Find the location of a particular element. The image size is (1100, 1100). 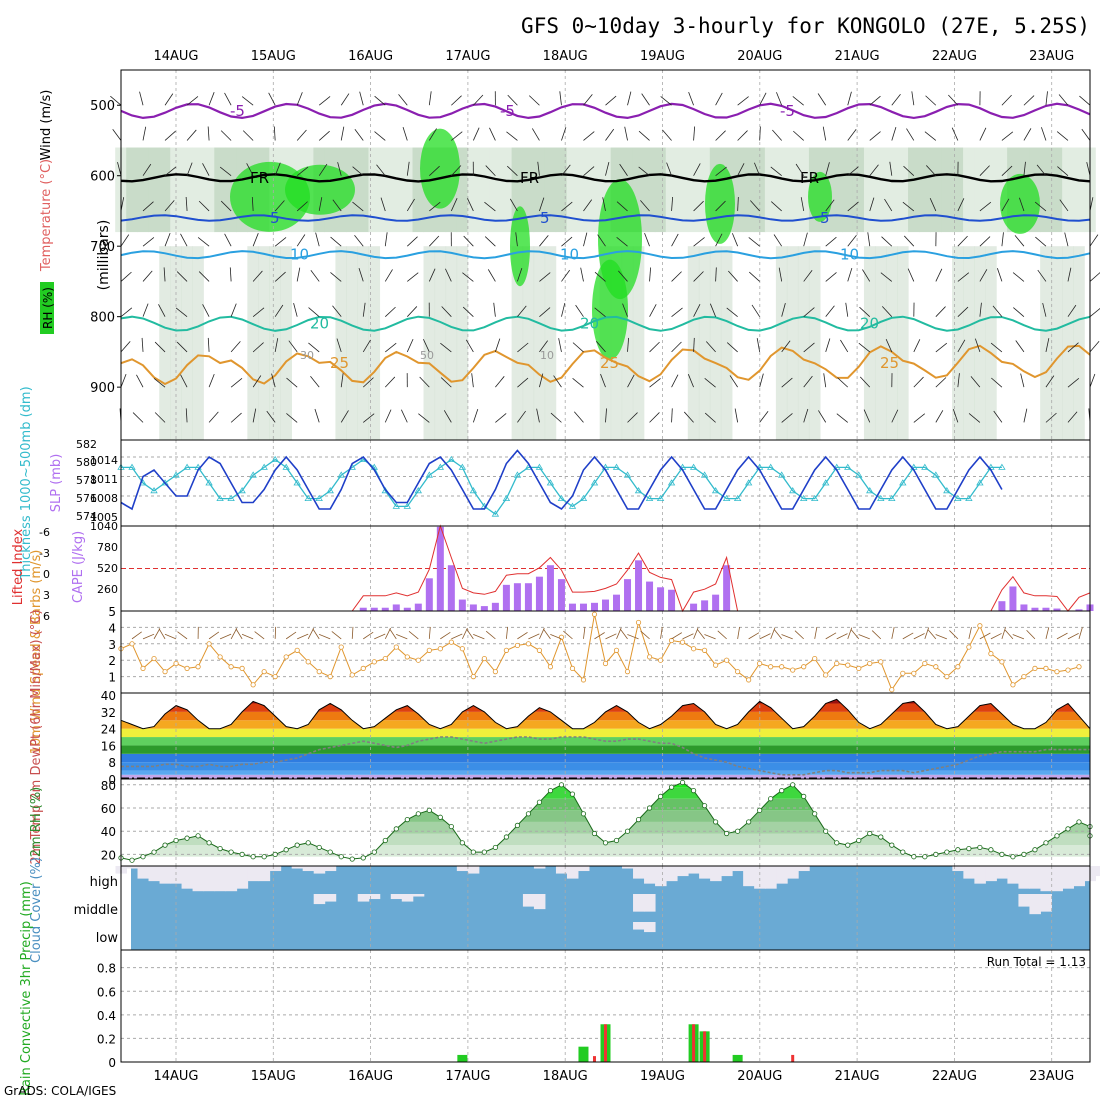

rh-tick: 20 is located at coordinates (108, 855).